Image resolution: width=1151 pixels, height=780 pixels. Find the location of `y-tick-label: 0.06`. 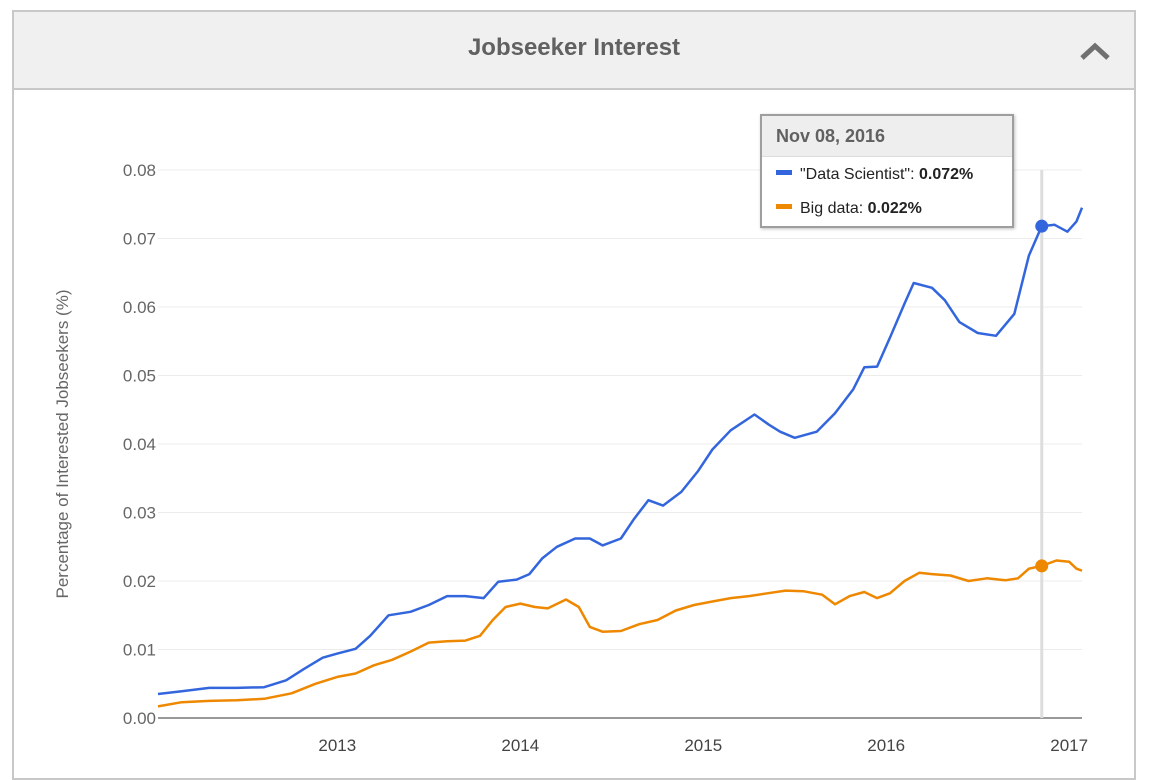

y-tick-label: 0.06 is located at coordinates (139, 307).